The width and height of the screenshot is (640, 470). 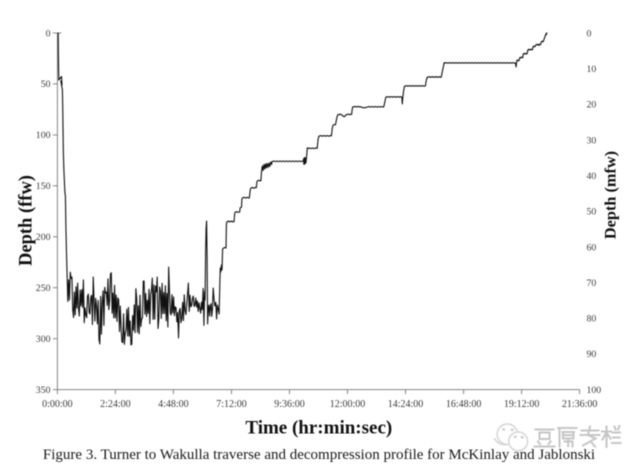 I want to click on svg-text: 40, so click(x=592, y=176).